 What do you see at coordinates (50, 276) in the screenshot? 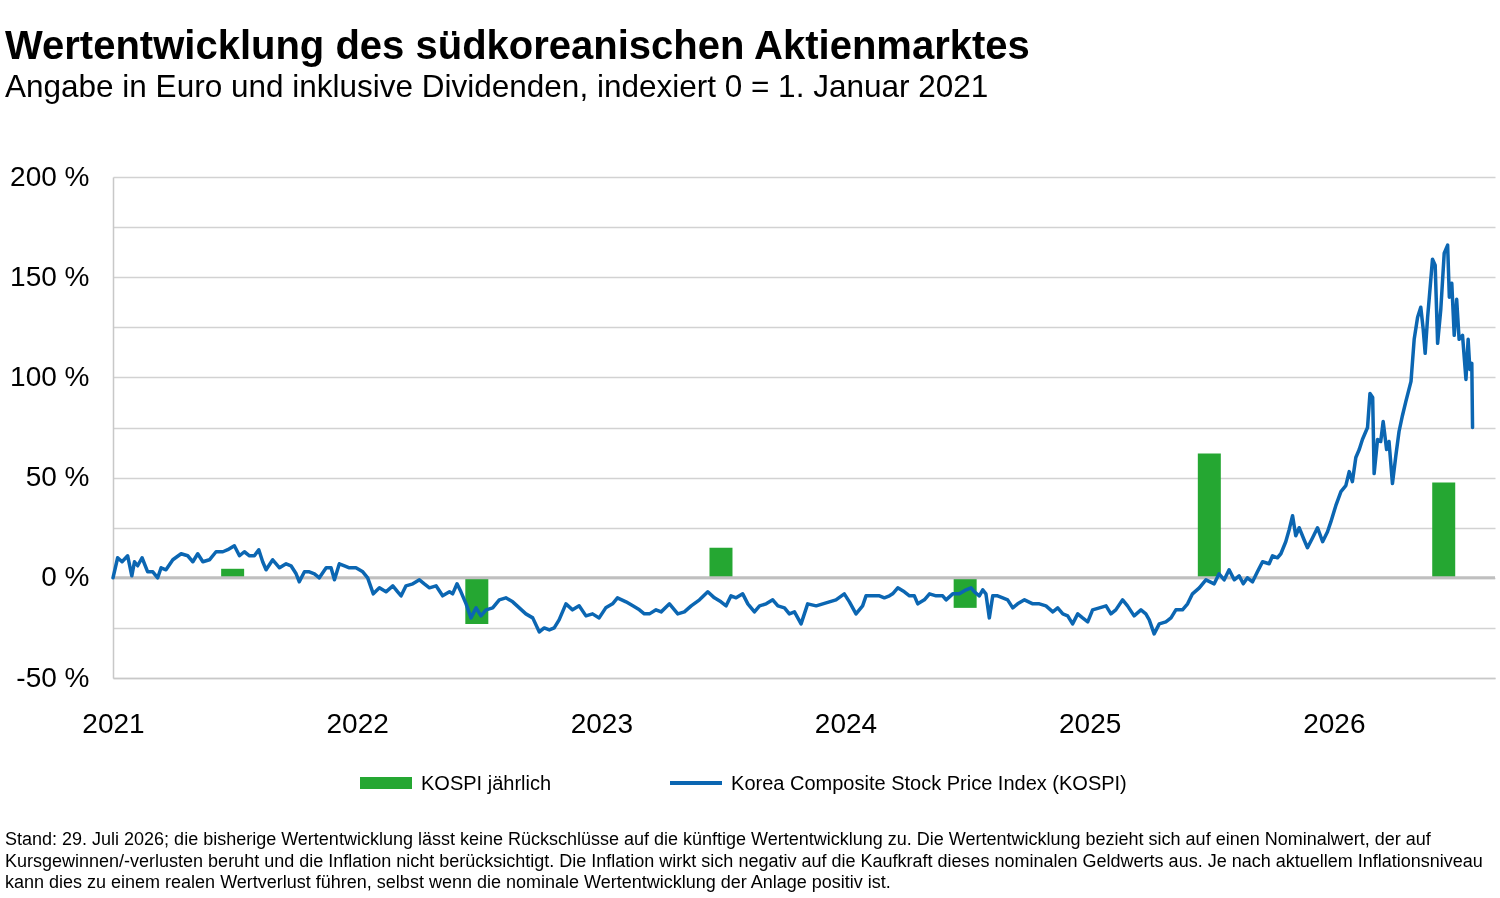
I see `y-tick-label: 150 %` at bounding box center [50, 276].